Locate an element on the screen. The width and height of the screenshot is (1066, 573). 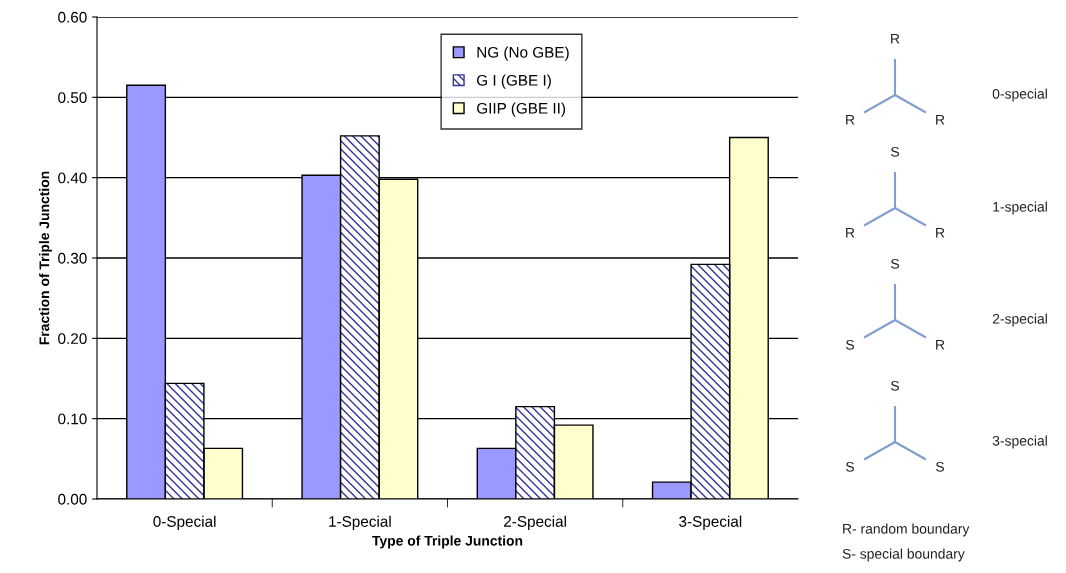
legend-label: G I (GBE I) is located at coordinates (514, 81).